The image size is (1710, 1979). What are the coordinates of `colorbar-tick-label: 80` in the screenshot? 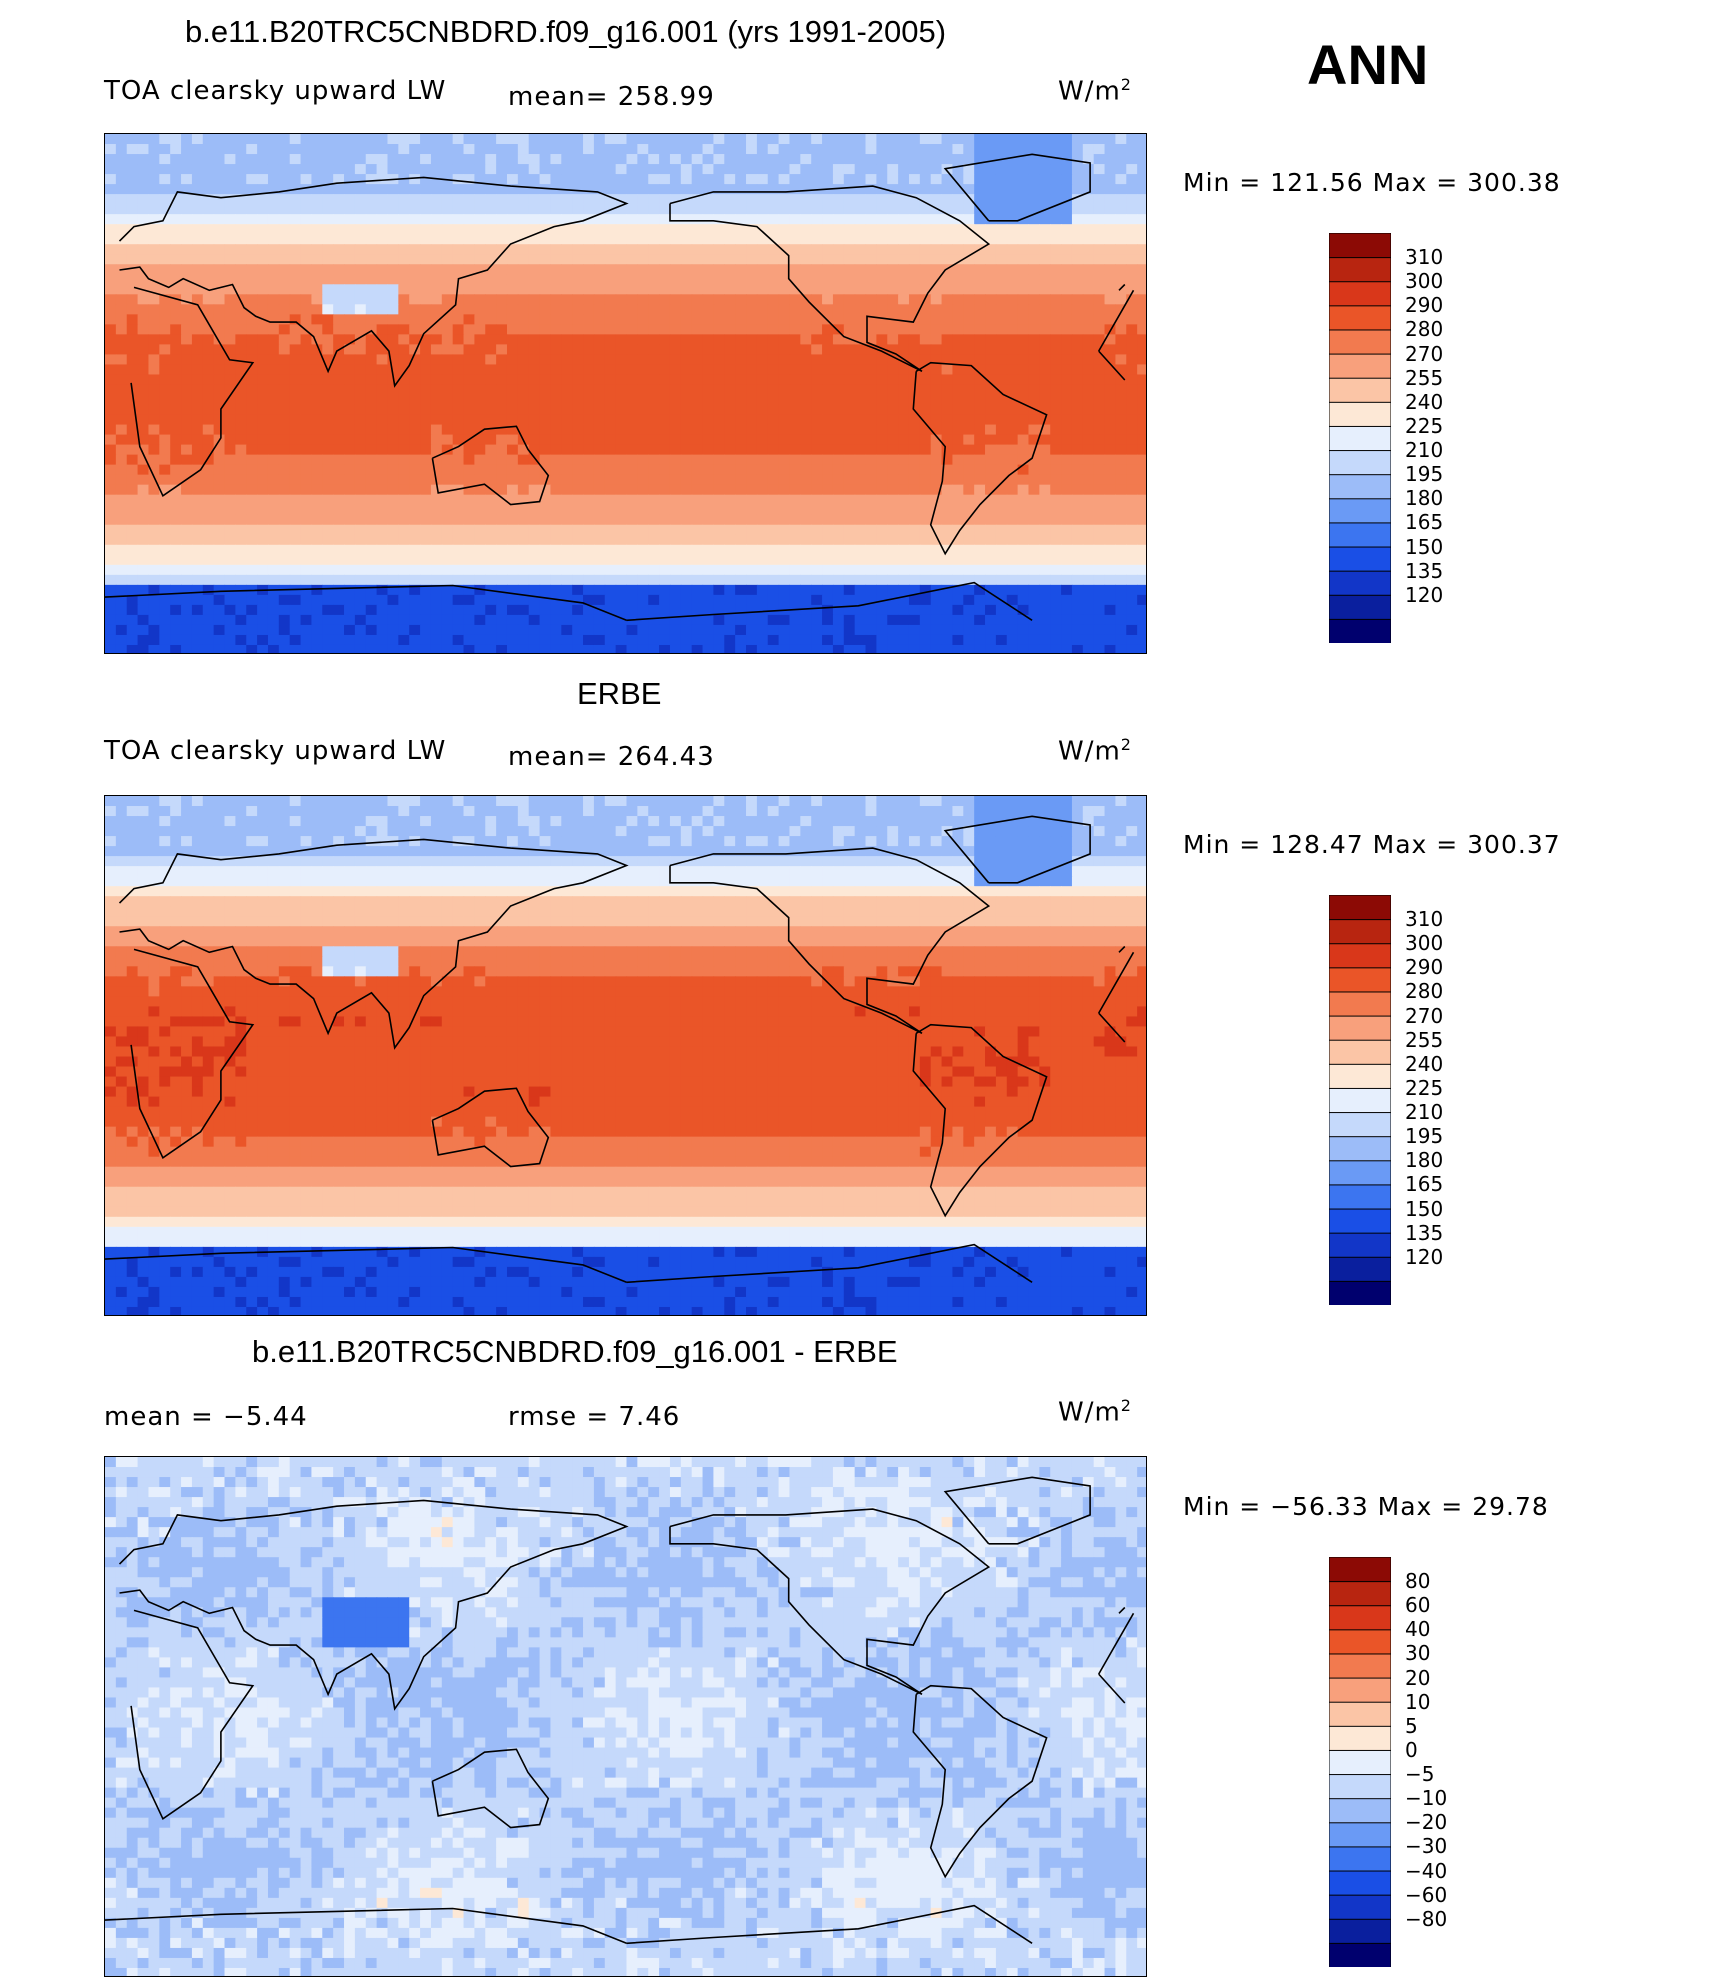 It's located at (1418, 1581).